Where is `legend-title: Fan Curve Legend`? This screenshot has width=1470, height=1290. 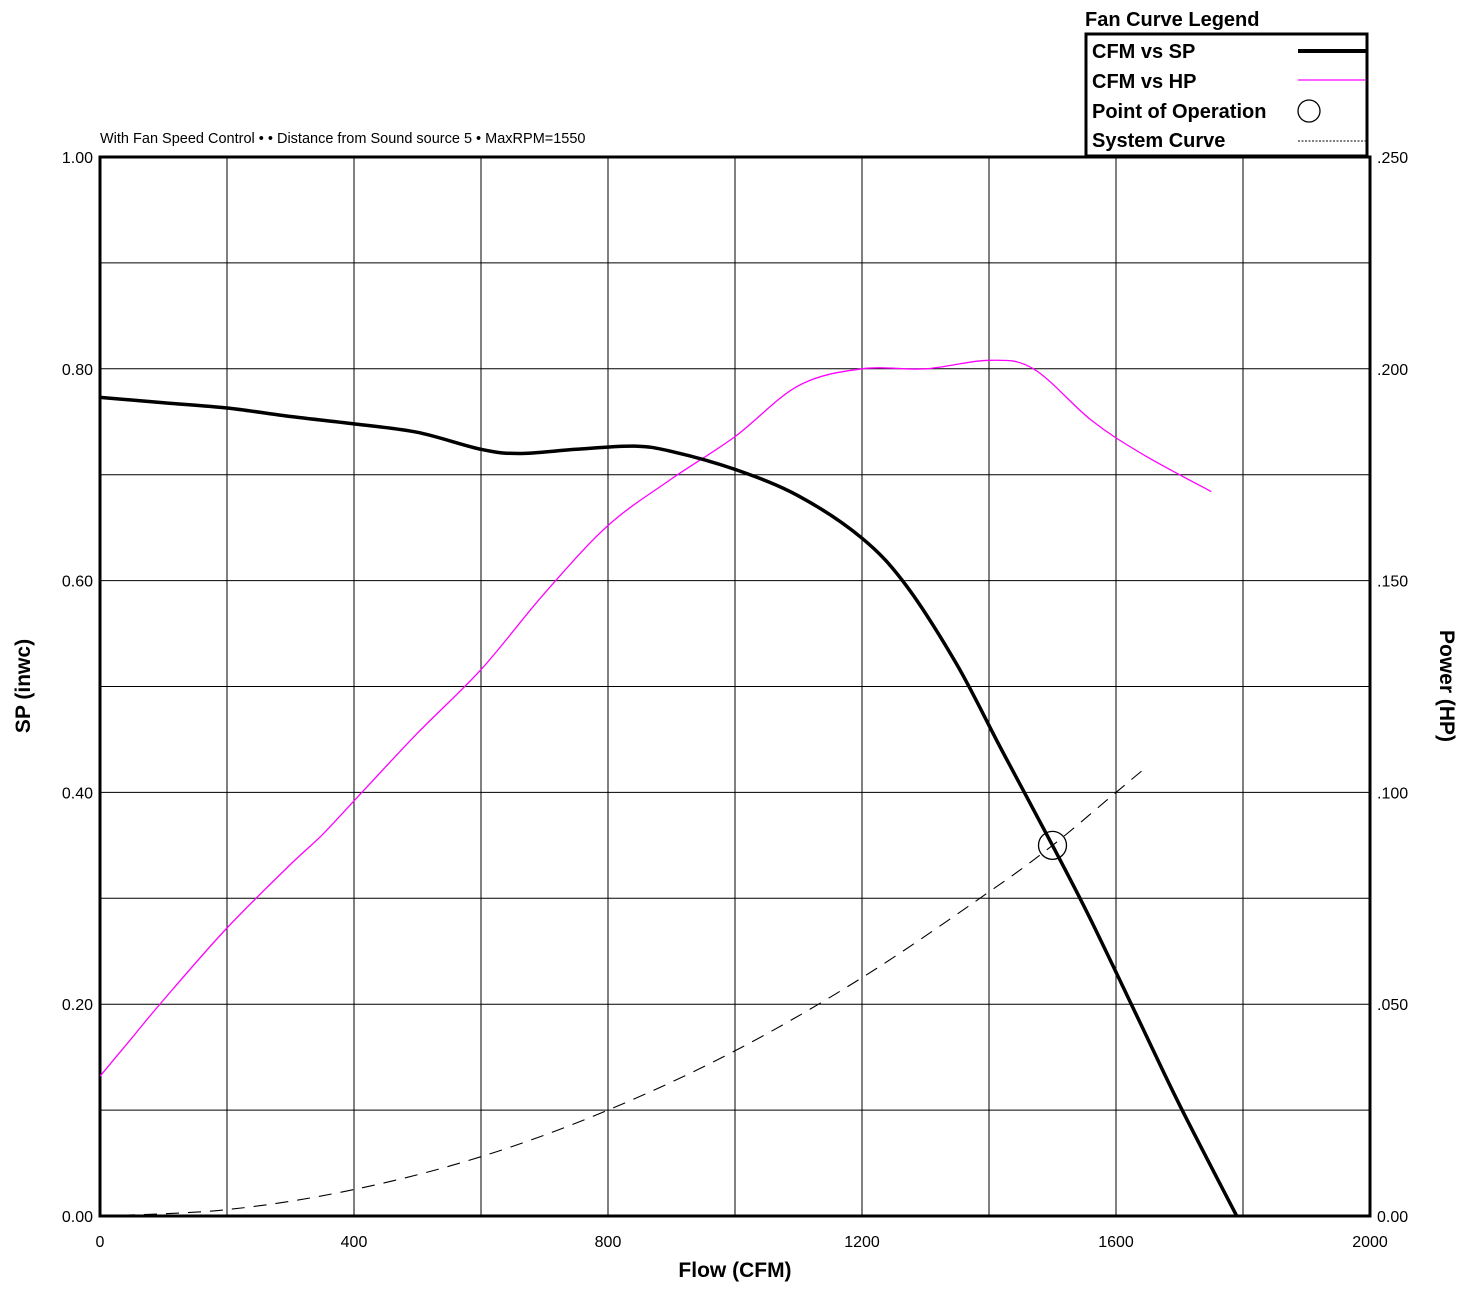
legend-title: Fan Curve Legend is located at coordinates (1172, 20).